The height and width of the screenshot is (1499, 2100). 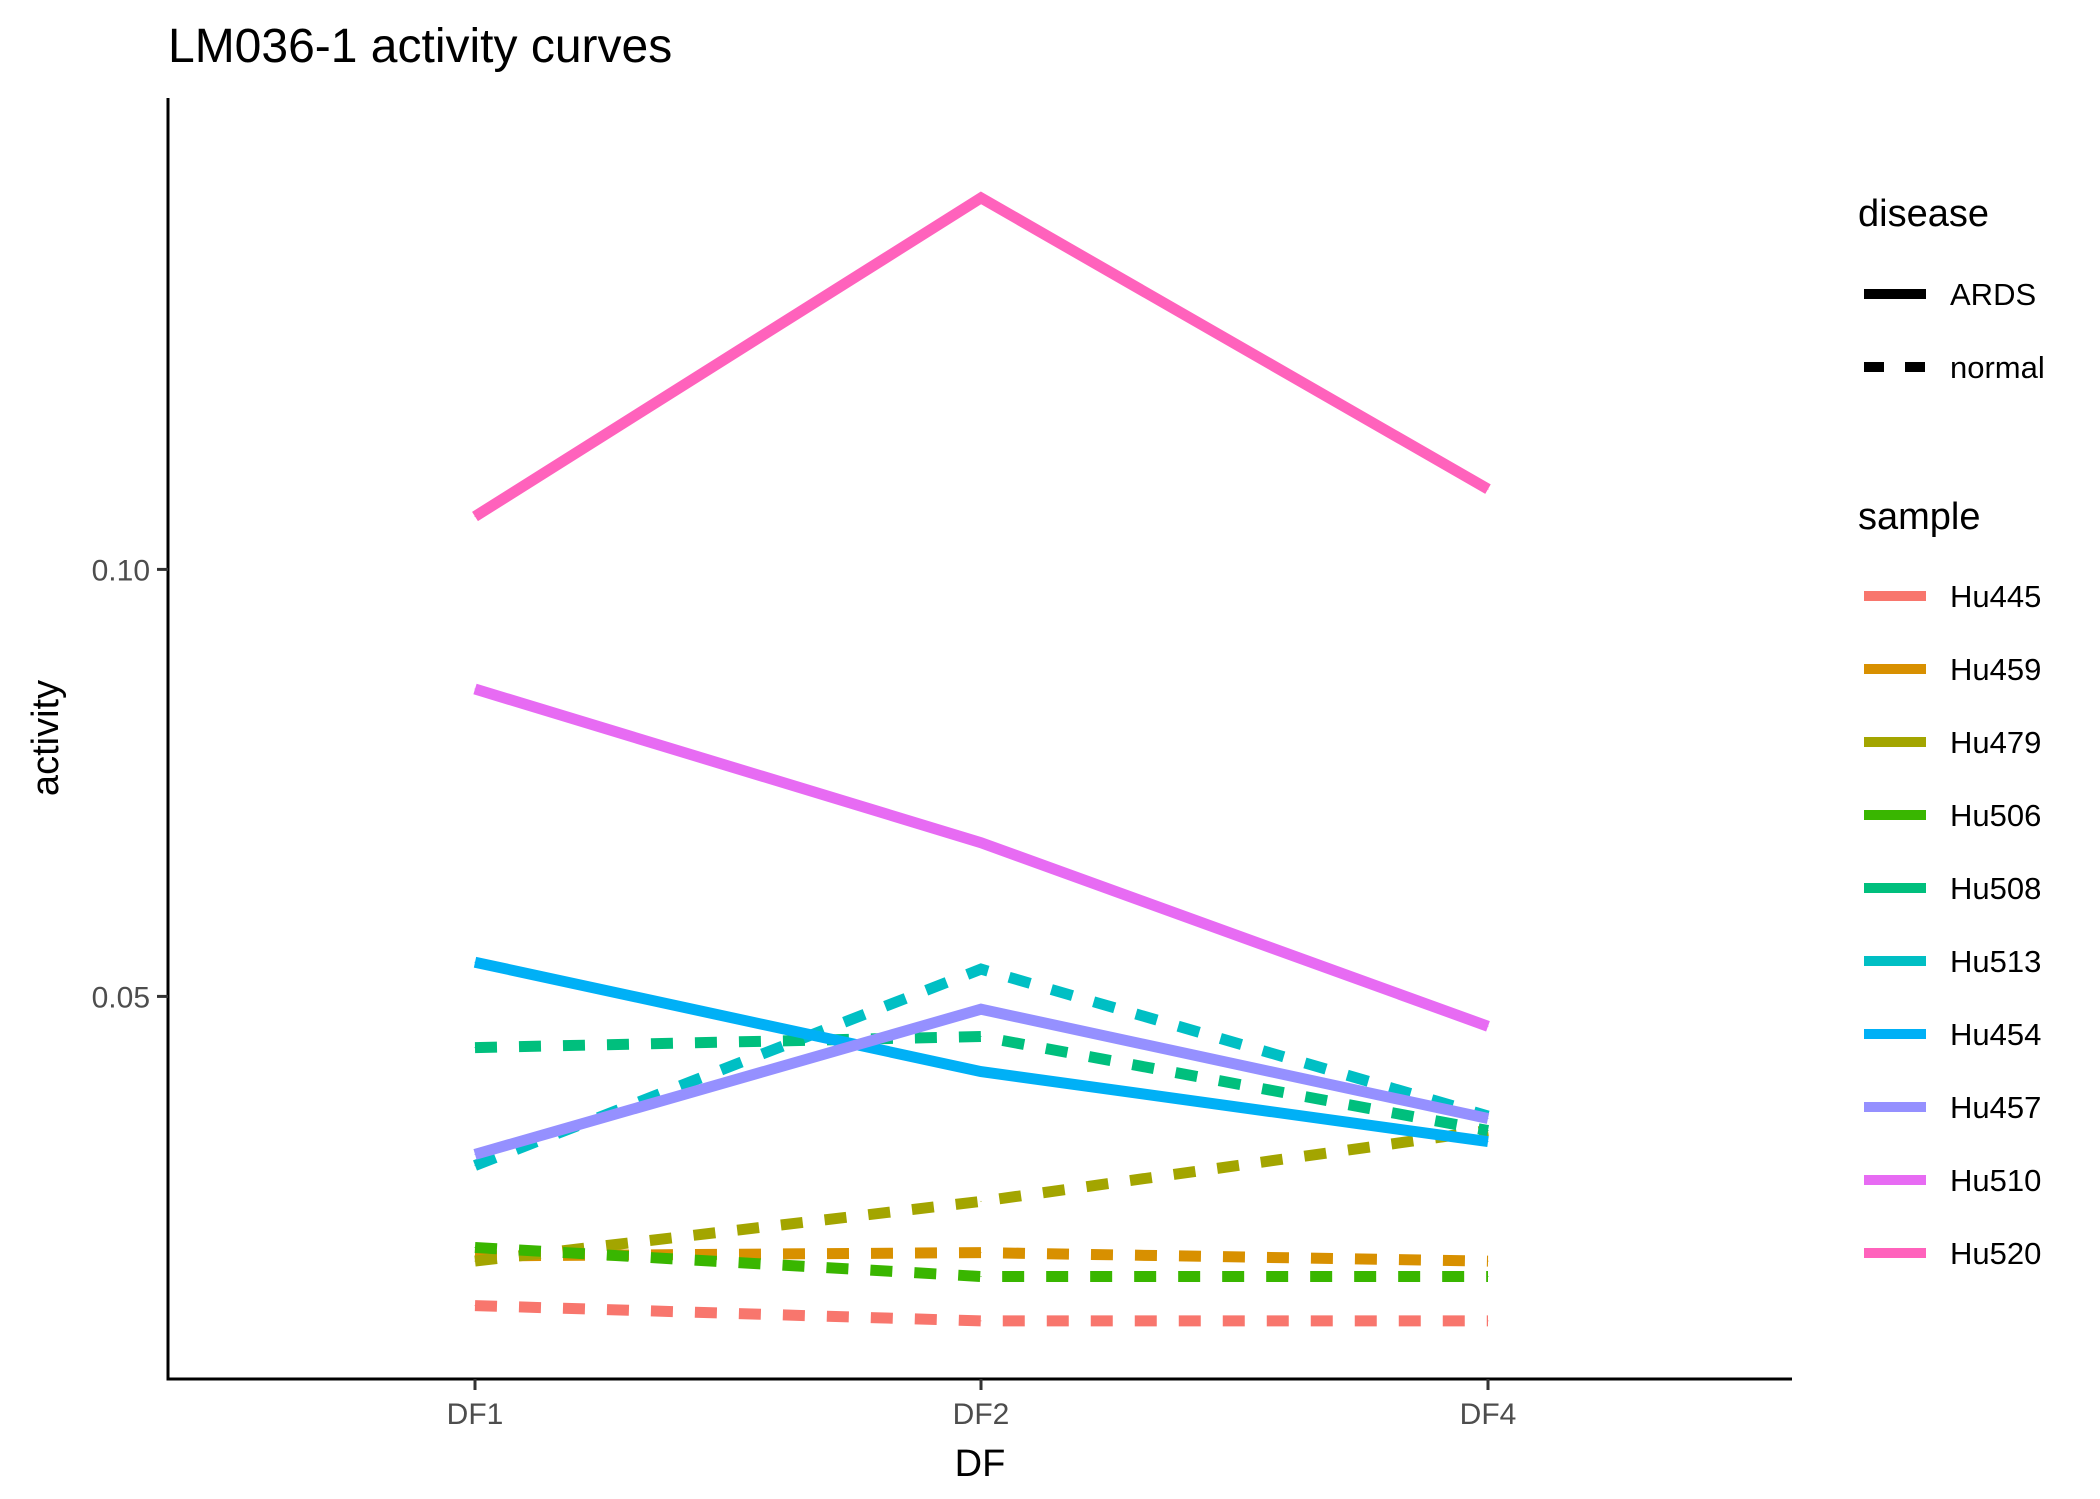 What do you see at coordinates (1995, 1034) in the screenshot?
I see `legend-label-hu454: Hu454` at bounding box center [1995, 1034].